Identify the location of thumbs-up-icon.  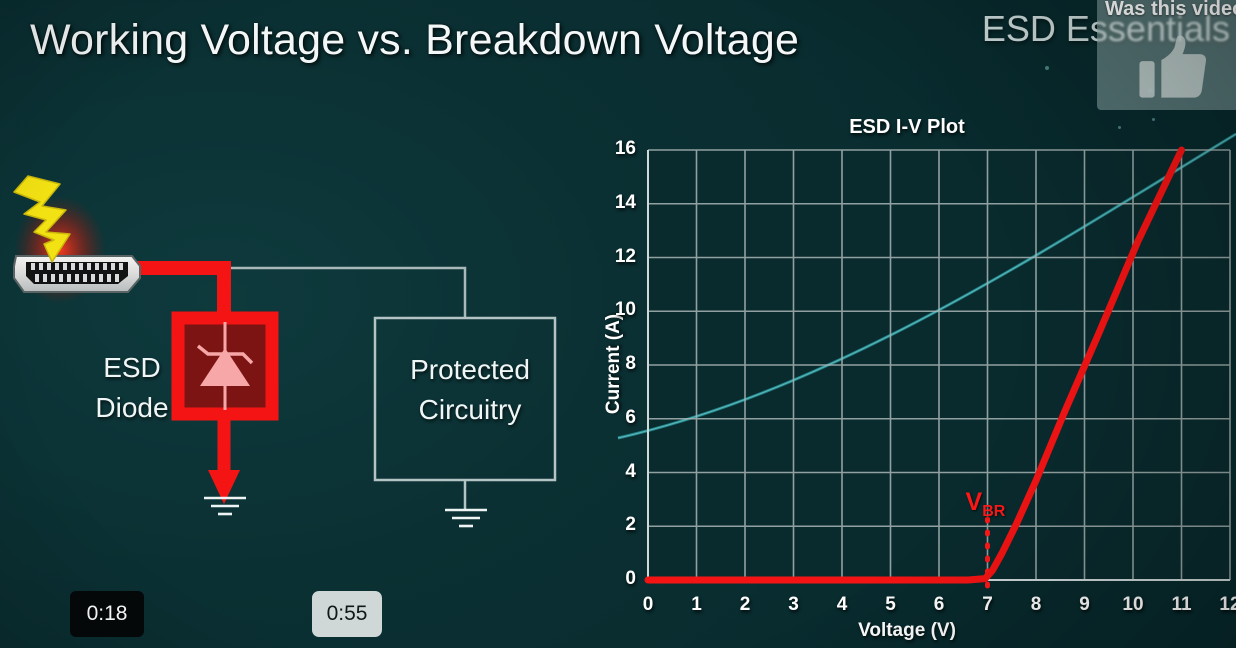
(1173, 67).